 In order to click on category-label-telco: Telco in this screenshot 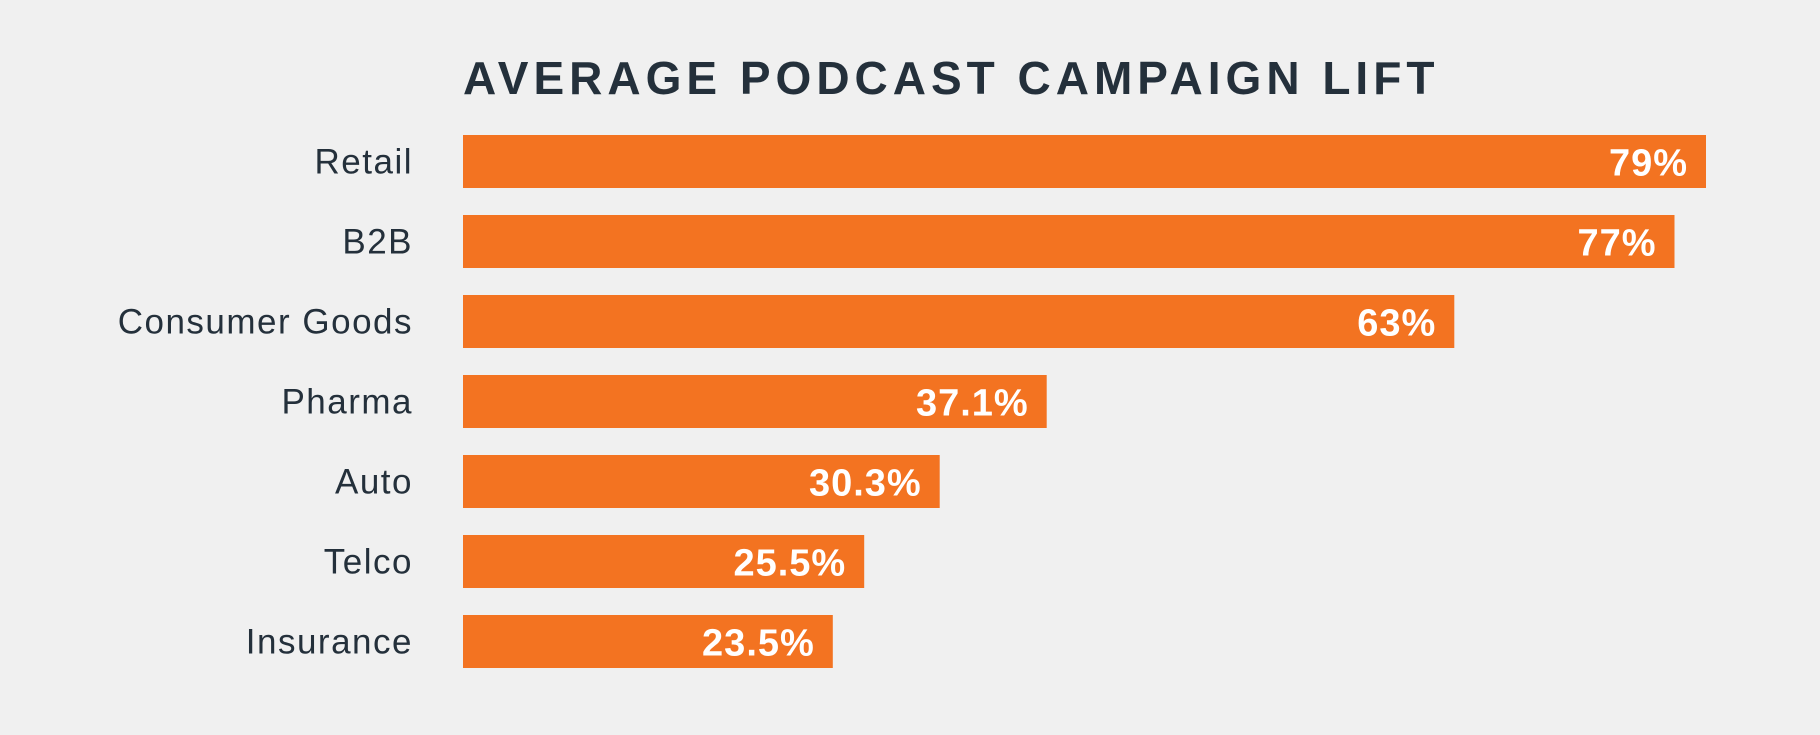, I will do `click(368, 562)`.